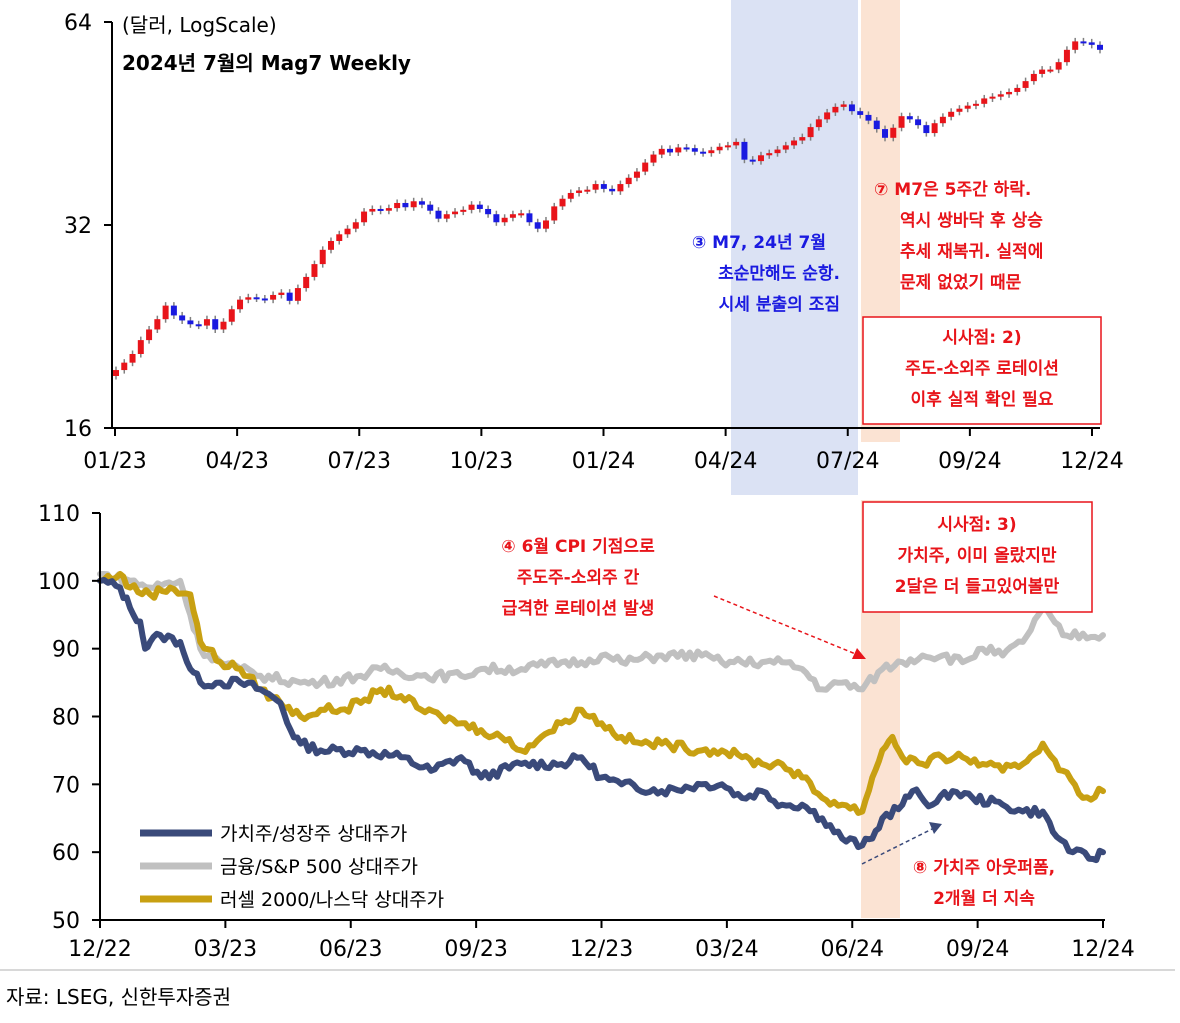 The width and height of the screenshot is (1180, 1023). I want to click on top-y-ticks: 16 32 64, so click(88, 226).